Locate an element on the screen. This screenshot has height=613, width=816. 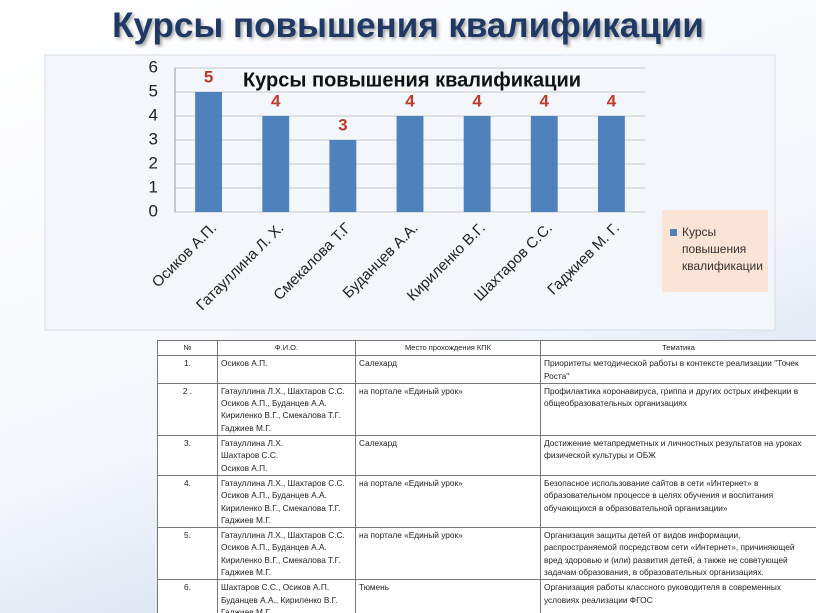
slide-title: Курсы повышения квалификации is located at coordinates (408, 25).